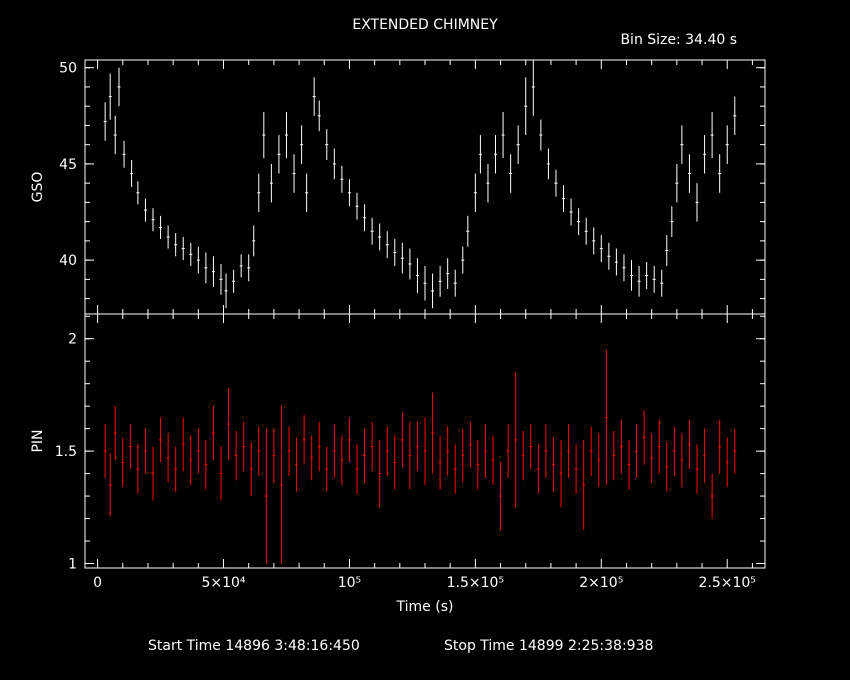  What do you see at coordinates (223, 583) in the screenshot?
I see `xtick-label: 5×10⁴` at bounding box center [223, 583].